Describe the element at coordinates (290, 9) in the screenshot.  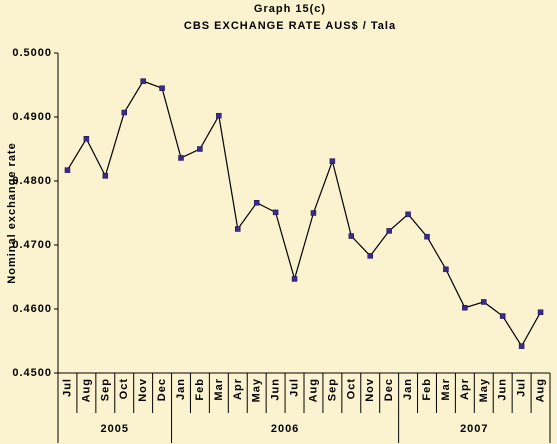
I see `chart-title: Graph 15(c)` at that location.